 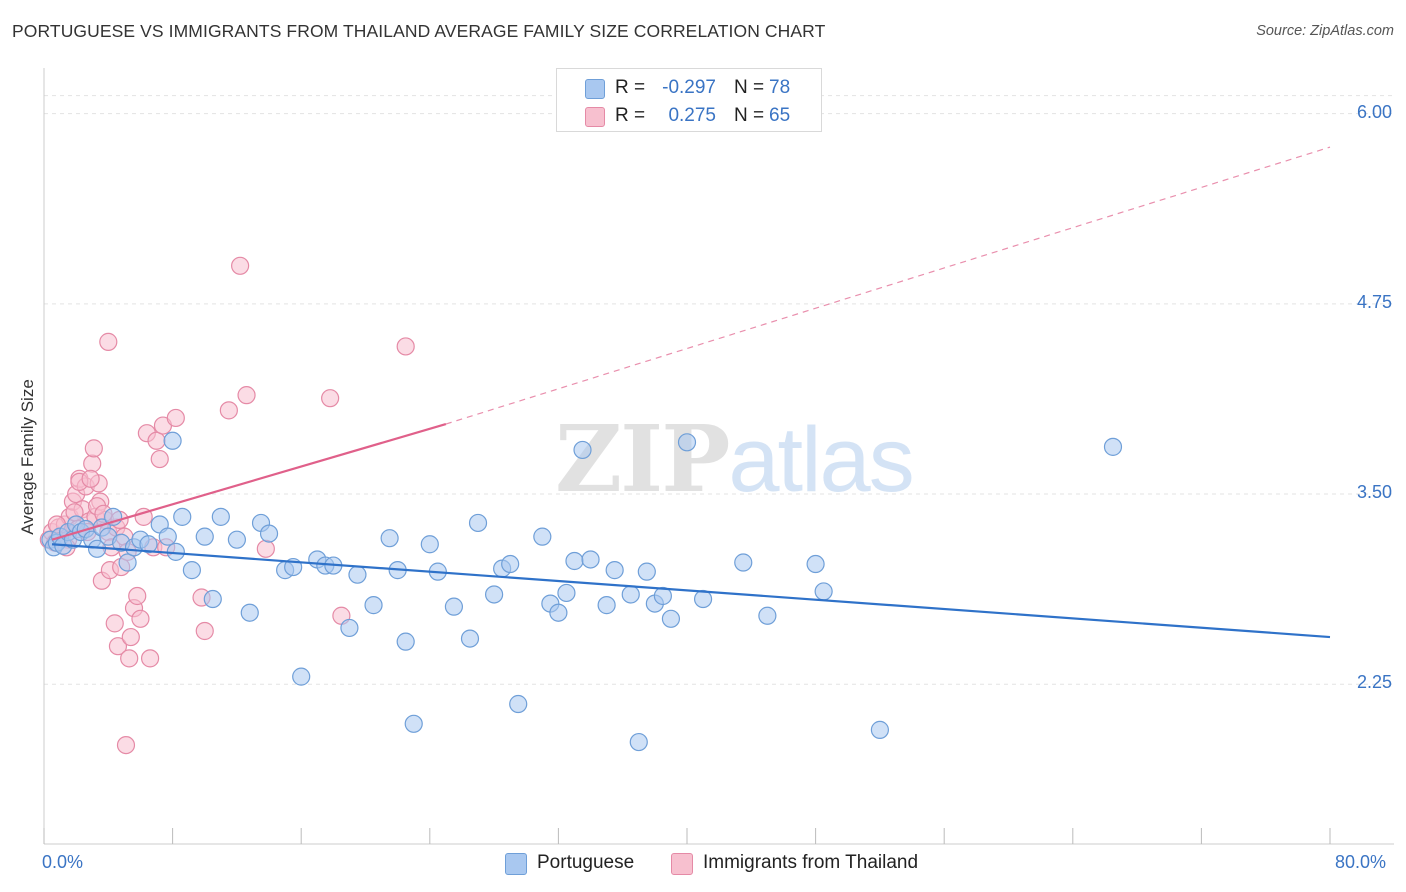 What do you see at coordinates (249, 481) in the screenshot?
I see `thailand-trend-line` at bounding box center [249, 481].